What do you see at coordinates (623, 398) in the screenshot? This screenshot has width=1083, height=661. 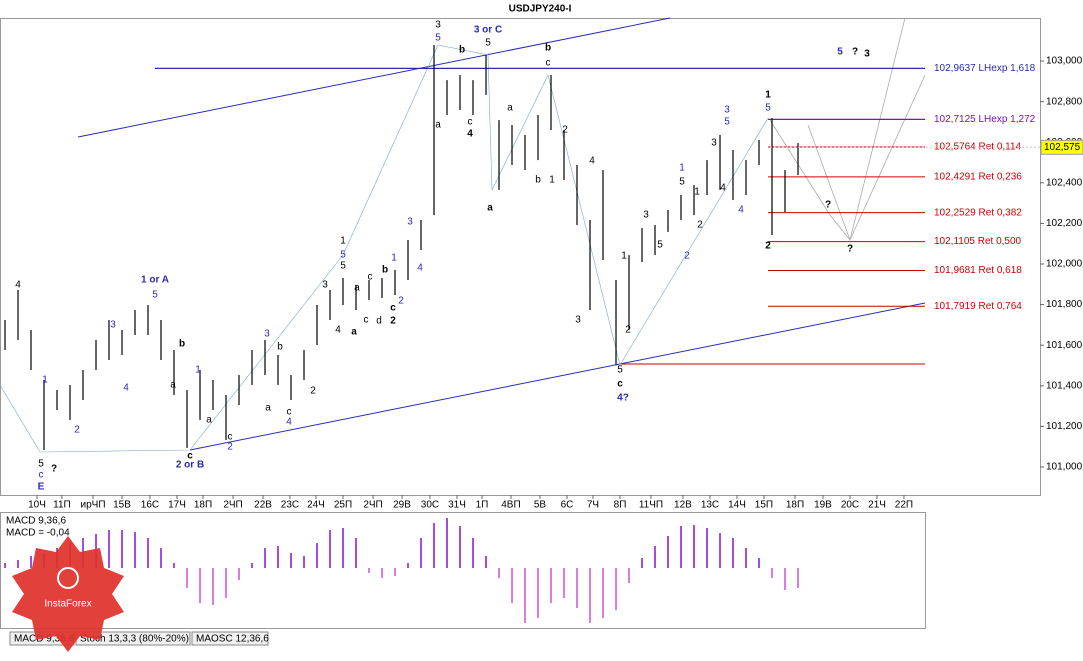 I see `wave-label: 4?` at bounding box center [623, 398].